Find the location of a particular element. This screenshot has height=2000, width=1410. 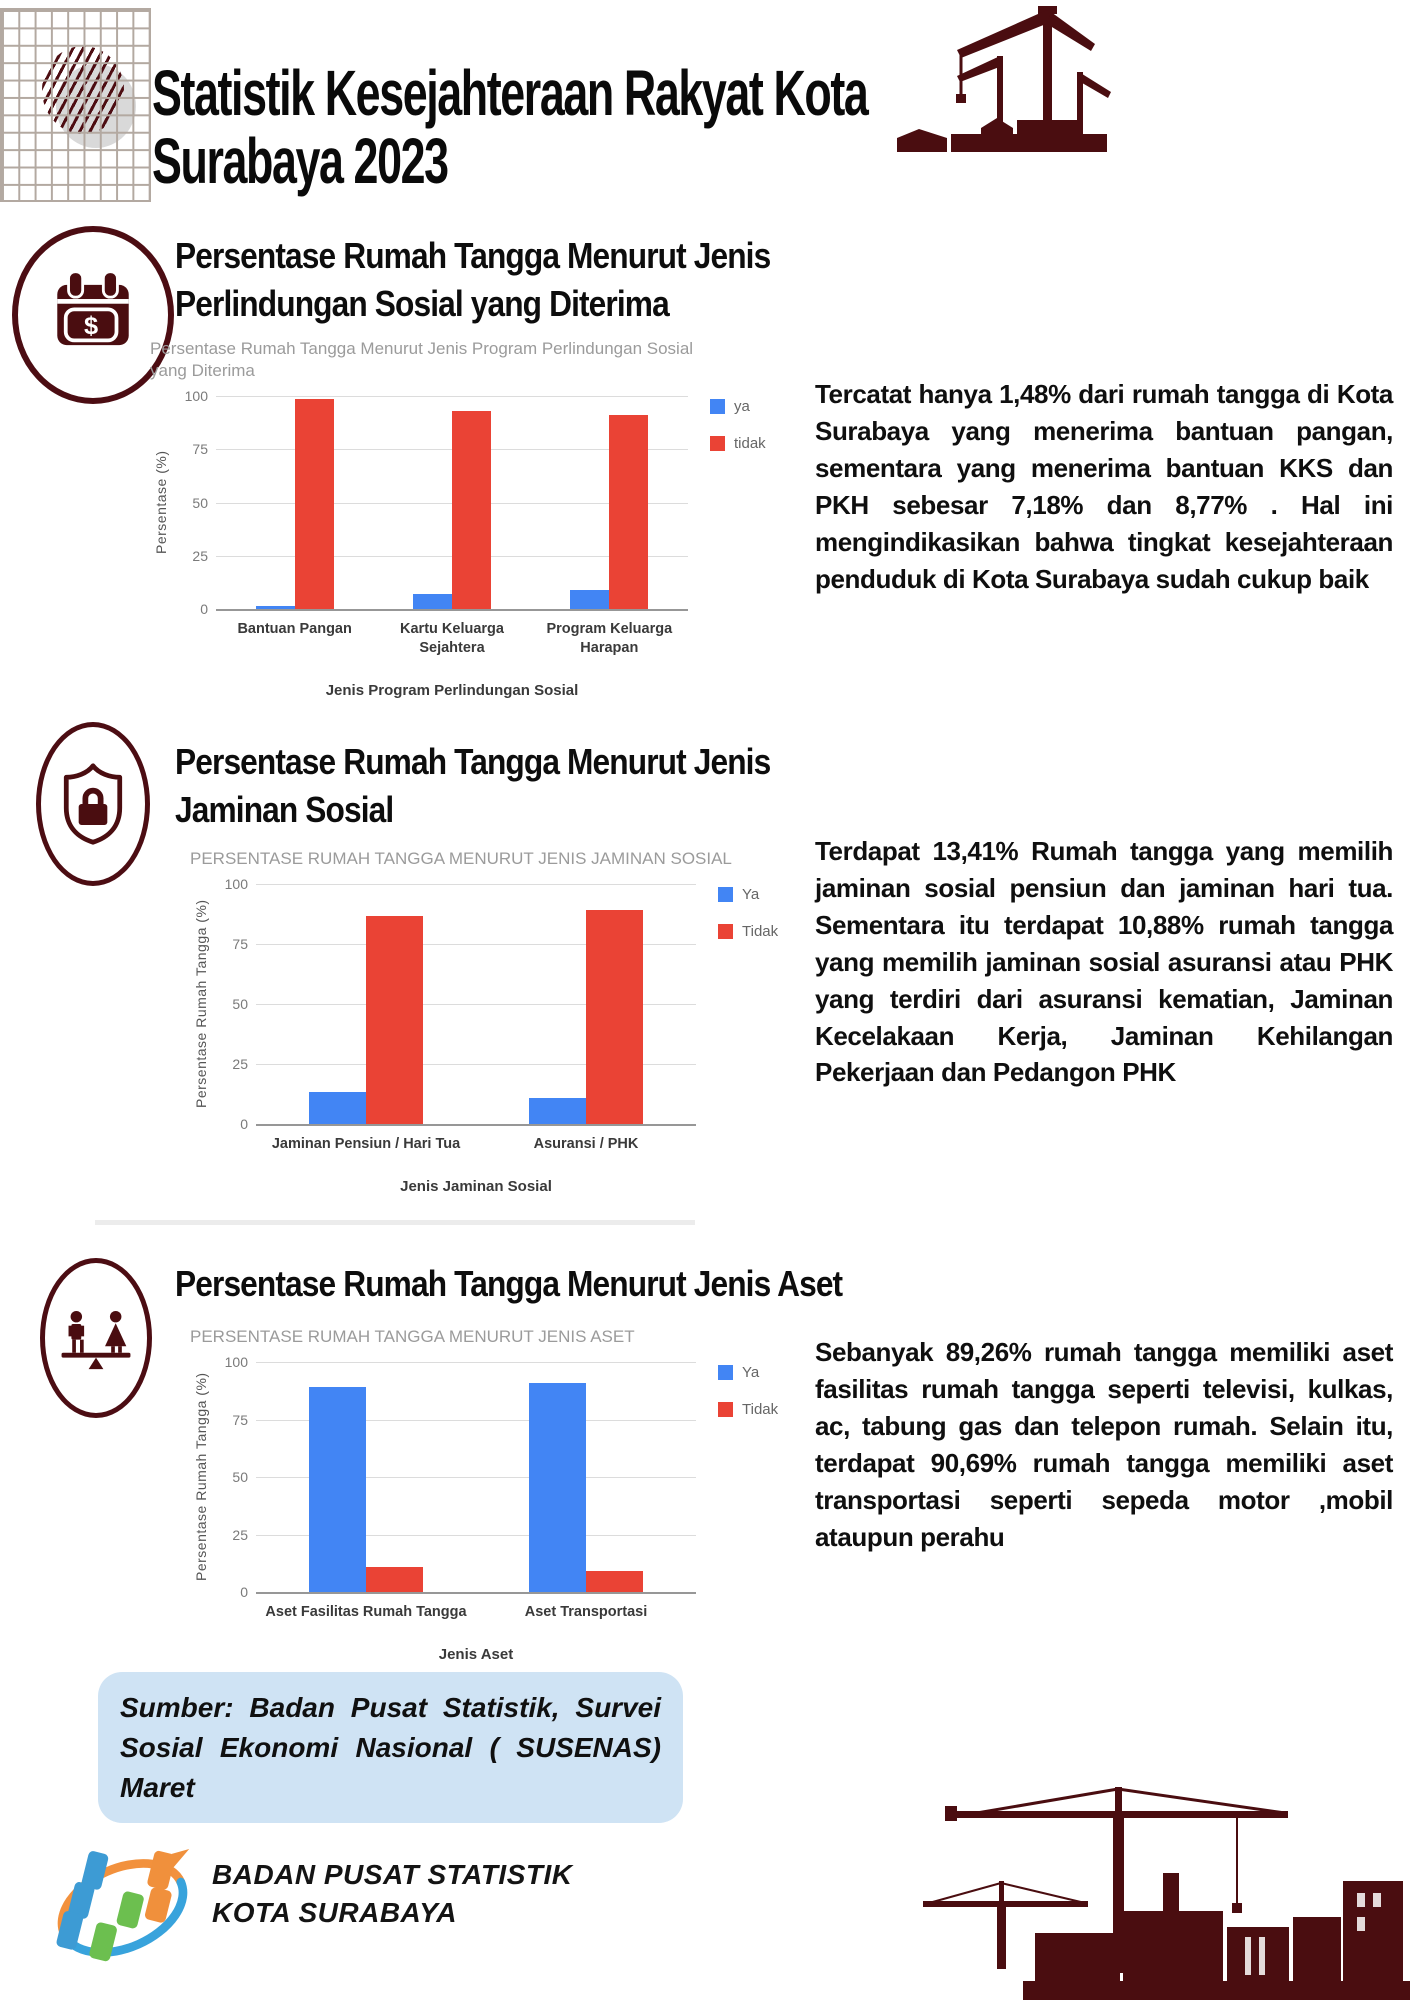

legend-label: Ya is located at coordinates (751, 1373).